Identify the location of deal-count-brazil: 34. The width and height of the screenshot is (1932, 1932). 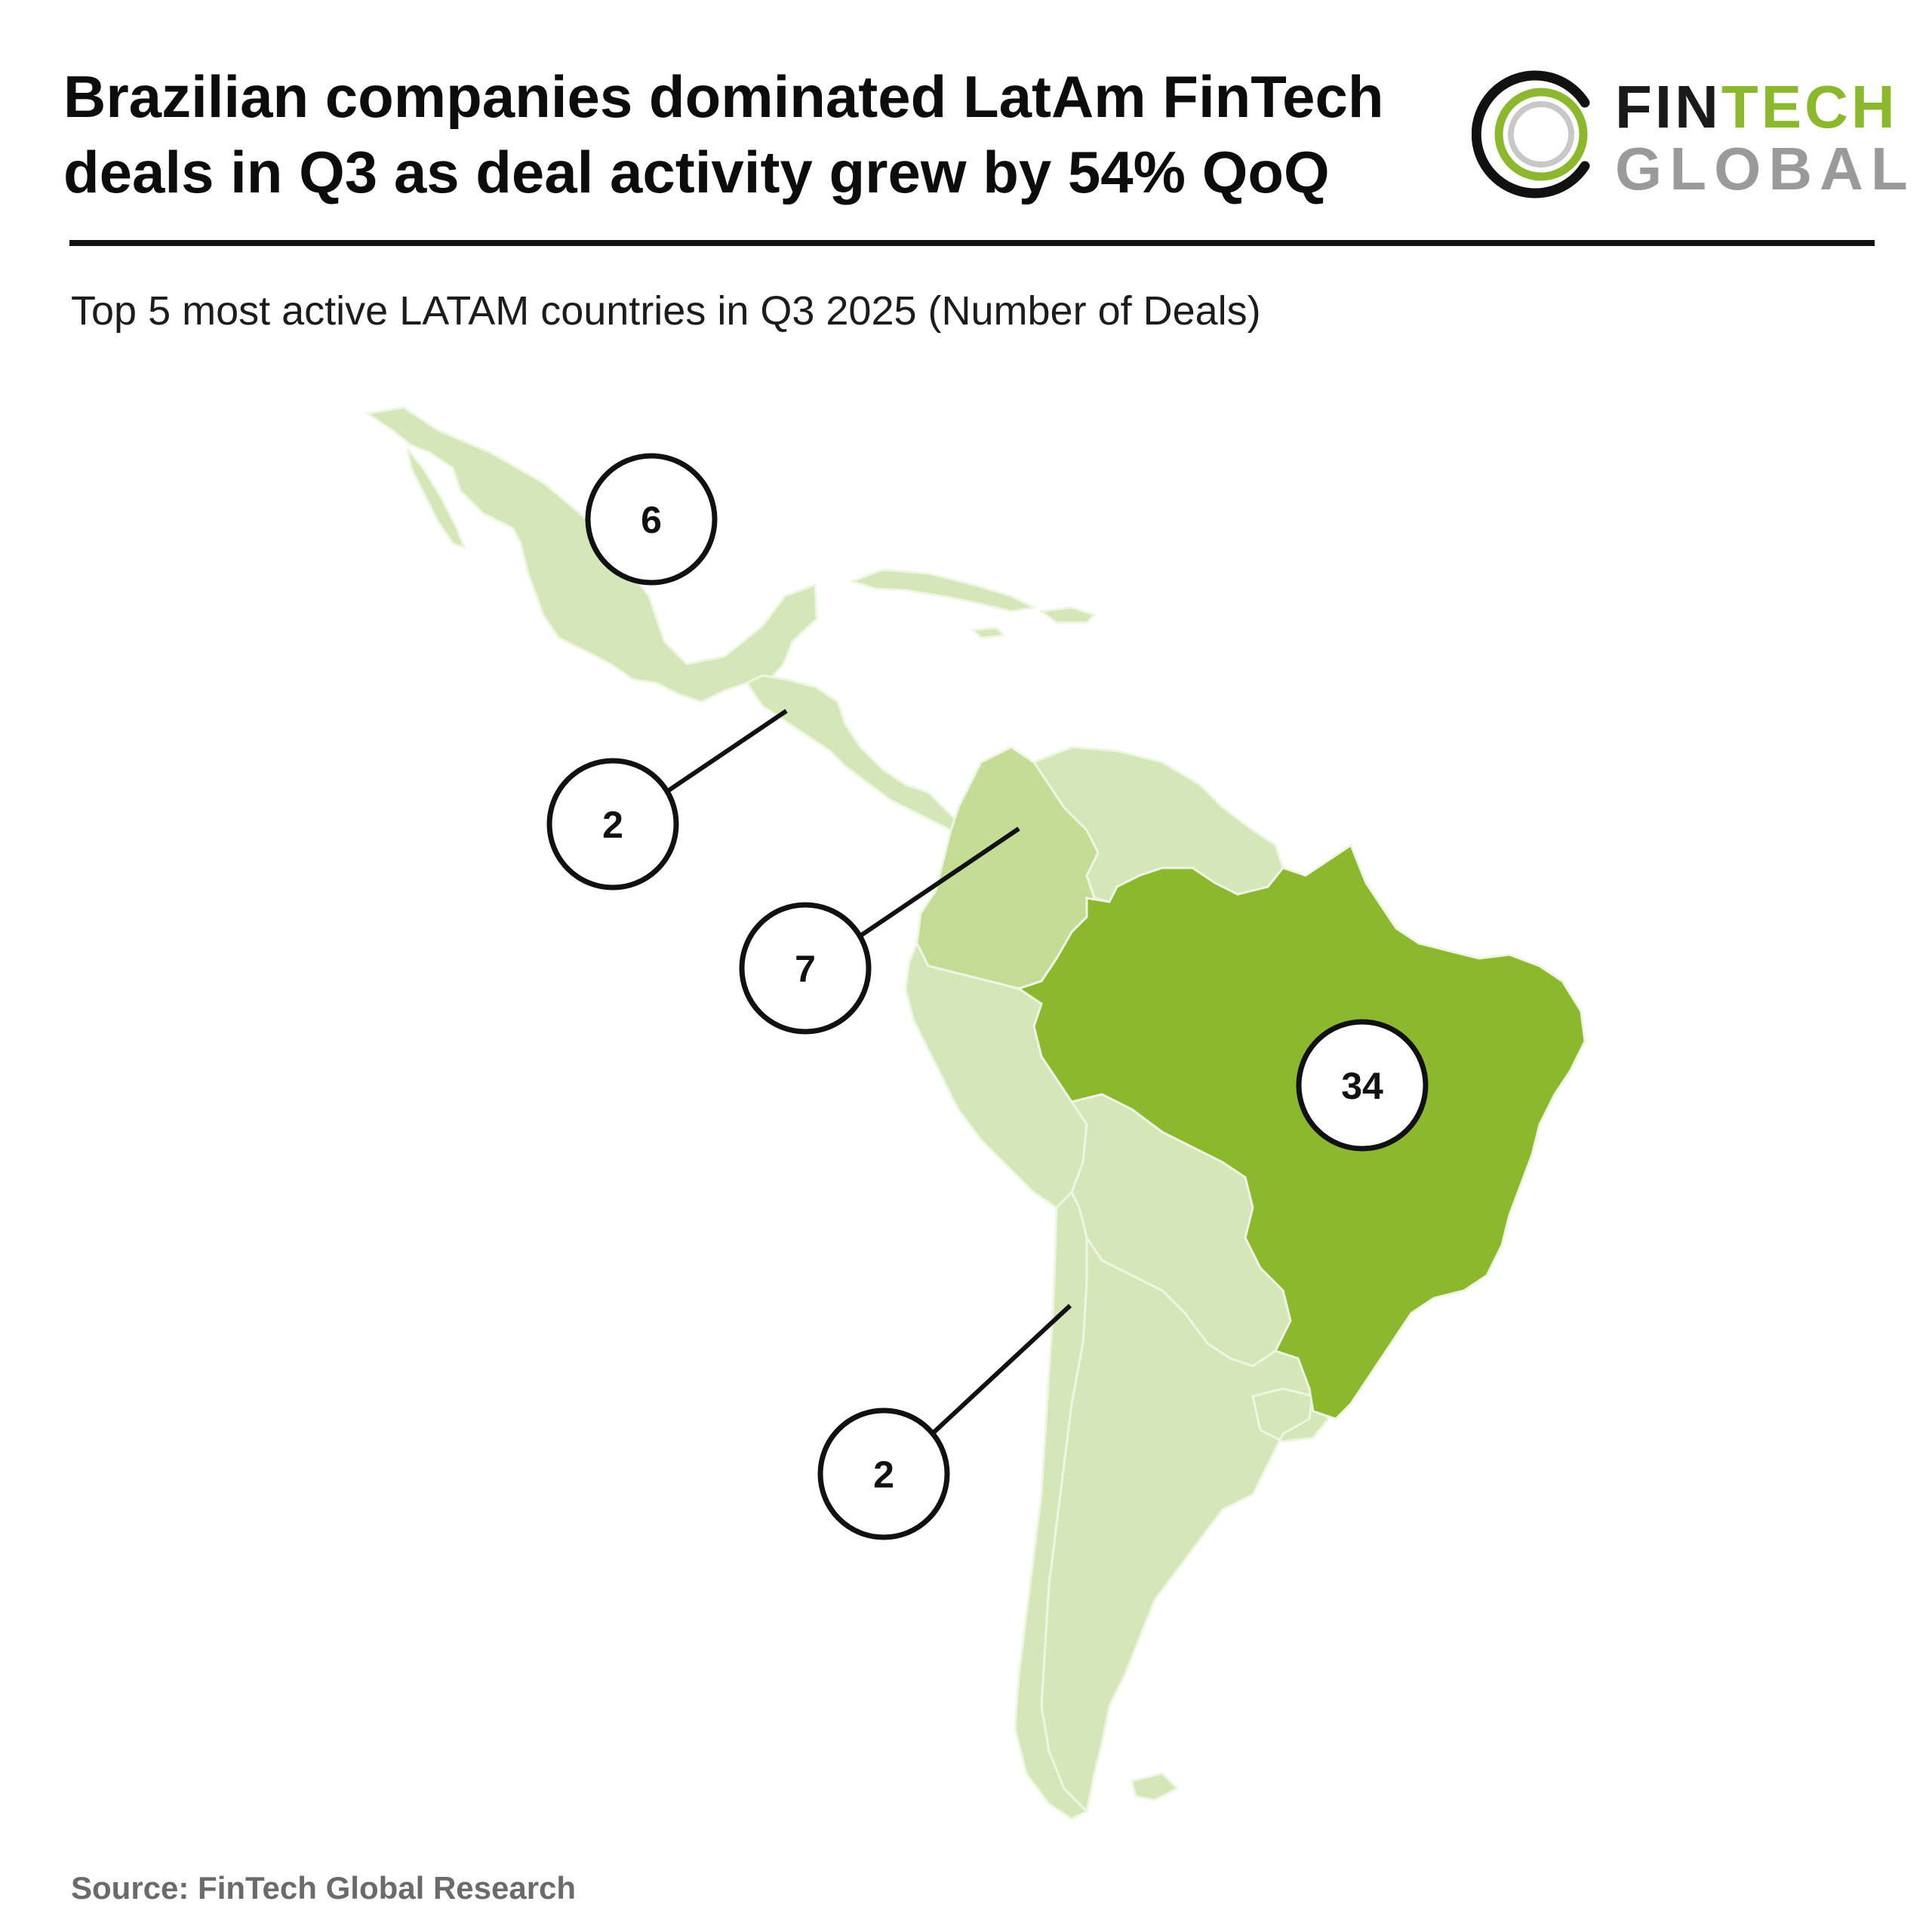
(1362, 1086).